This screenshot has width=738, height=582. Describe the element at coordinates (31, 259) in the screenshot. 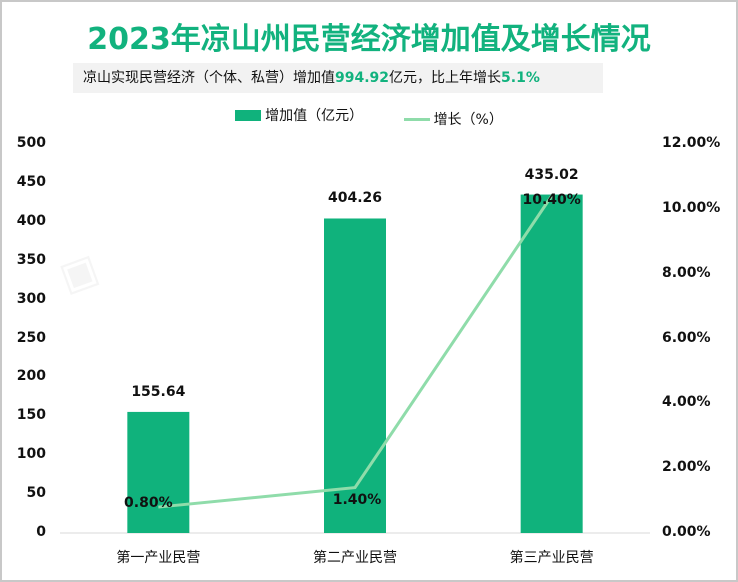

I see `left-axis-tick: 350` at that location.